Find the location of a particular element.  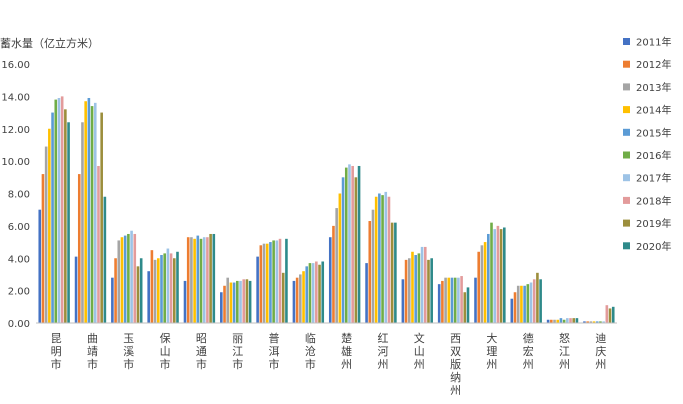

legend-label: 2013年 is located at coordinates (653, 87).